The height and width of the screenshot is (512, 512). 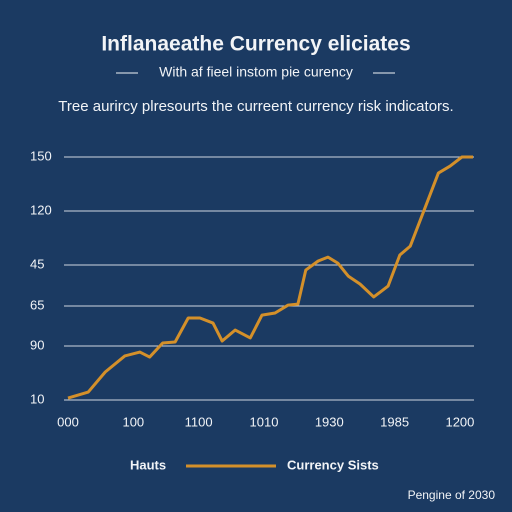 I want to click on y-tick-label: 65, so click(x=37, y=304).